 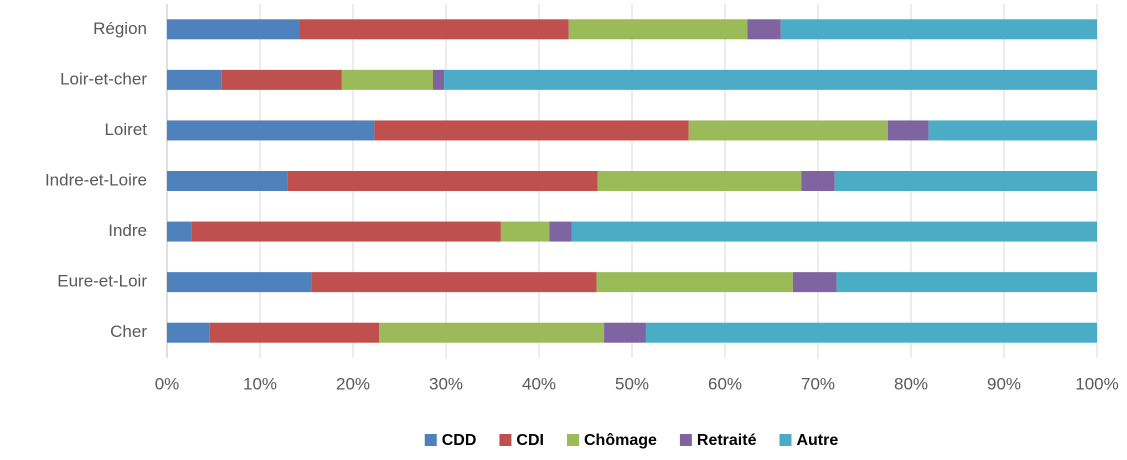 I want to click on x-tick-label: 30%, so click(x=446, y=383).